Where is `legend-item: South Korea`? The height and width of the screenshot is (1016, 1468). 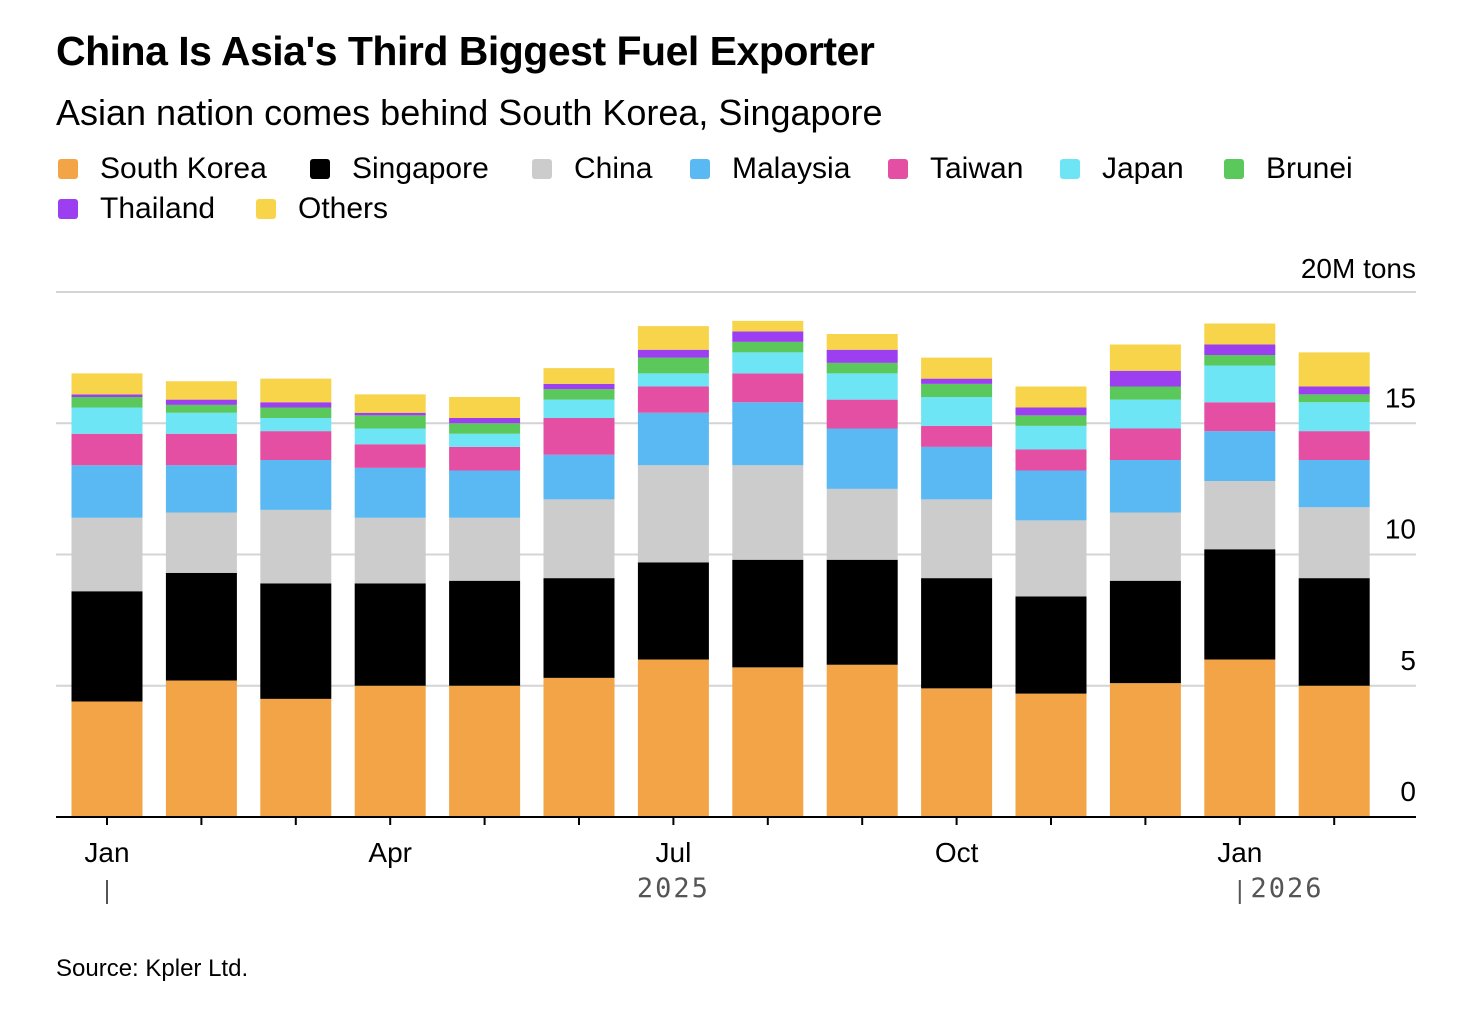
legend-item: South Korea is located at coordinates (162, 169).